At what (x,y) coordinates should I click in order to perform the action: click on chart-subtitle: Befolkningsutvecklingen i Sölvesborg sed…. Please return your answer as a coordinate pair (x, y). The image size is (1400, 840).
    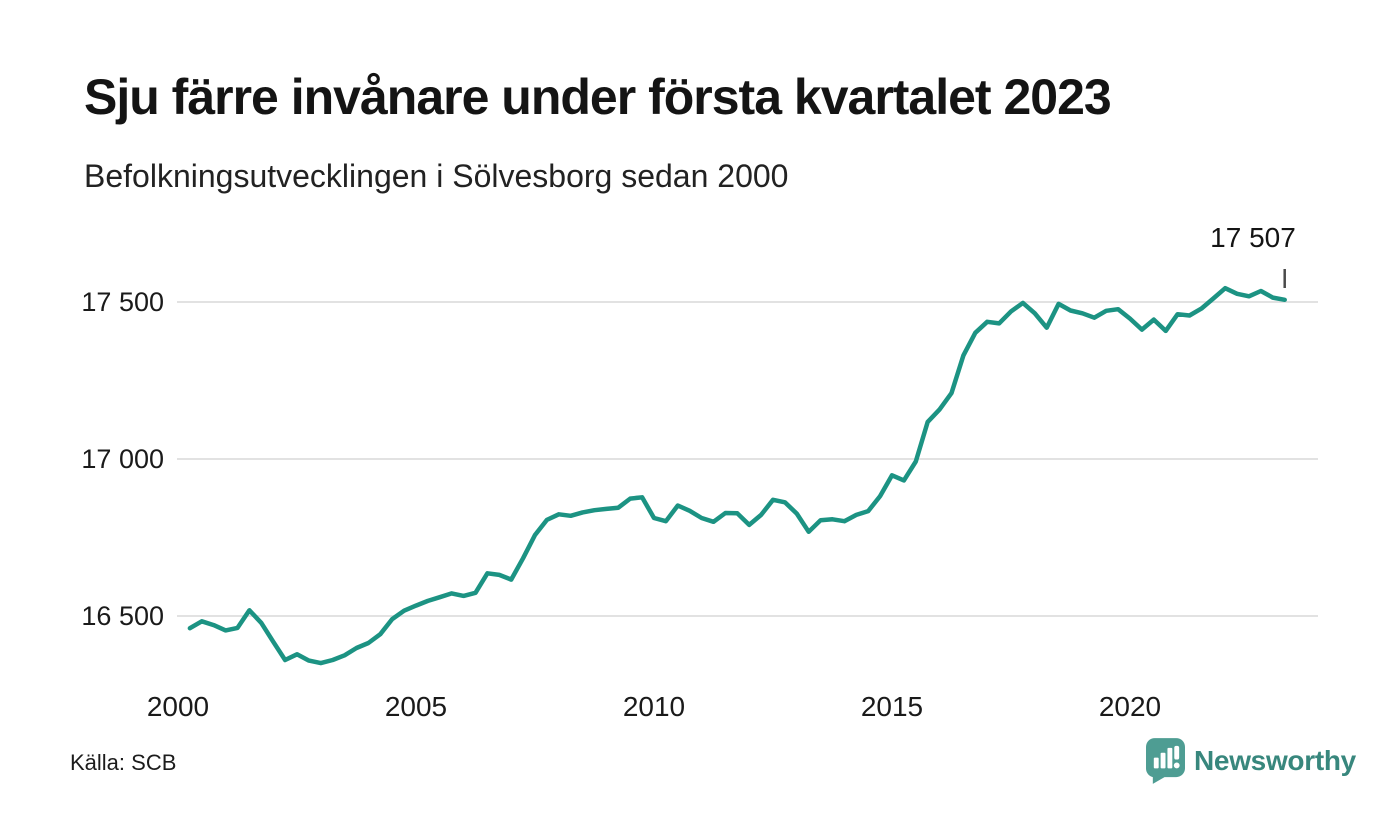
    Looking at the image, I should click on (436, 176).